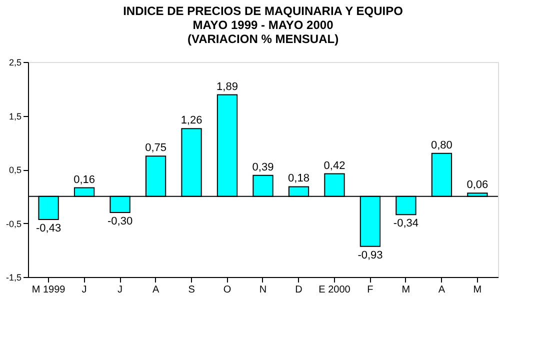  Describe the element at coordinates (49, 290) in the screenshot. I see `x-tick-label: M 1999` at that location.